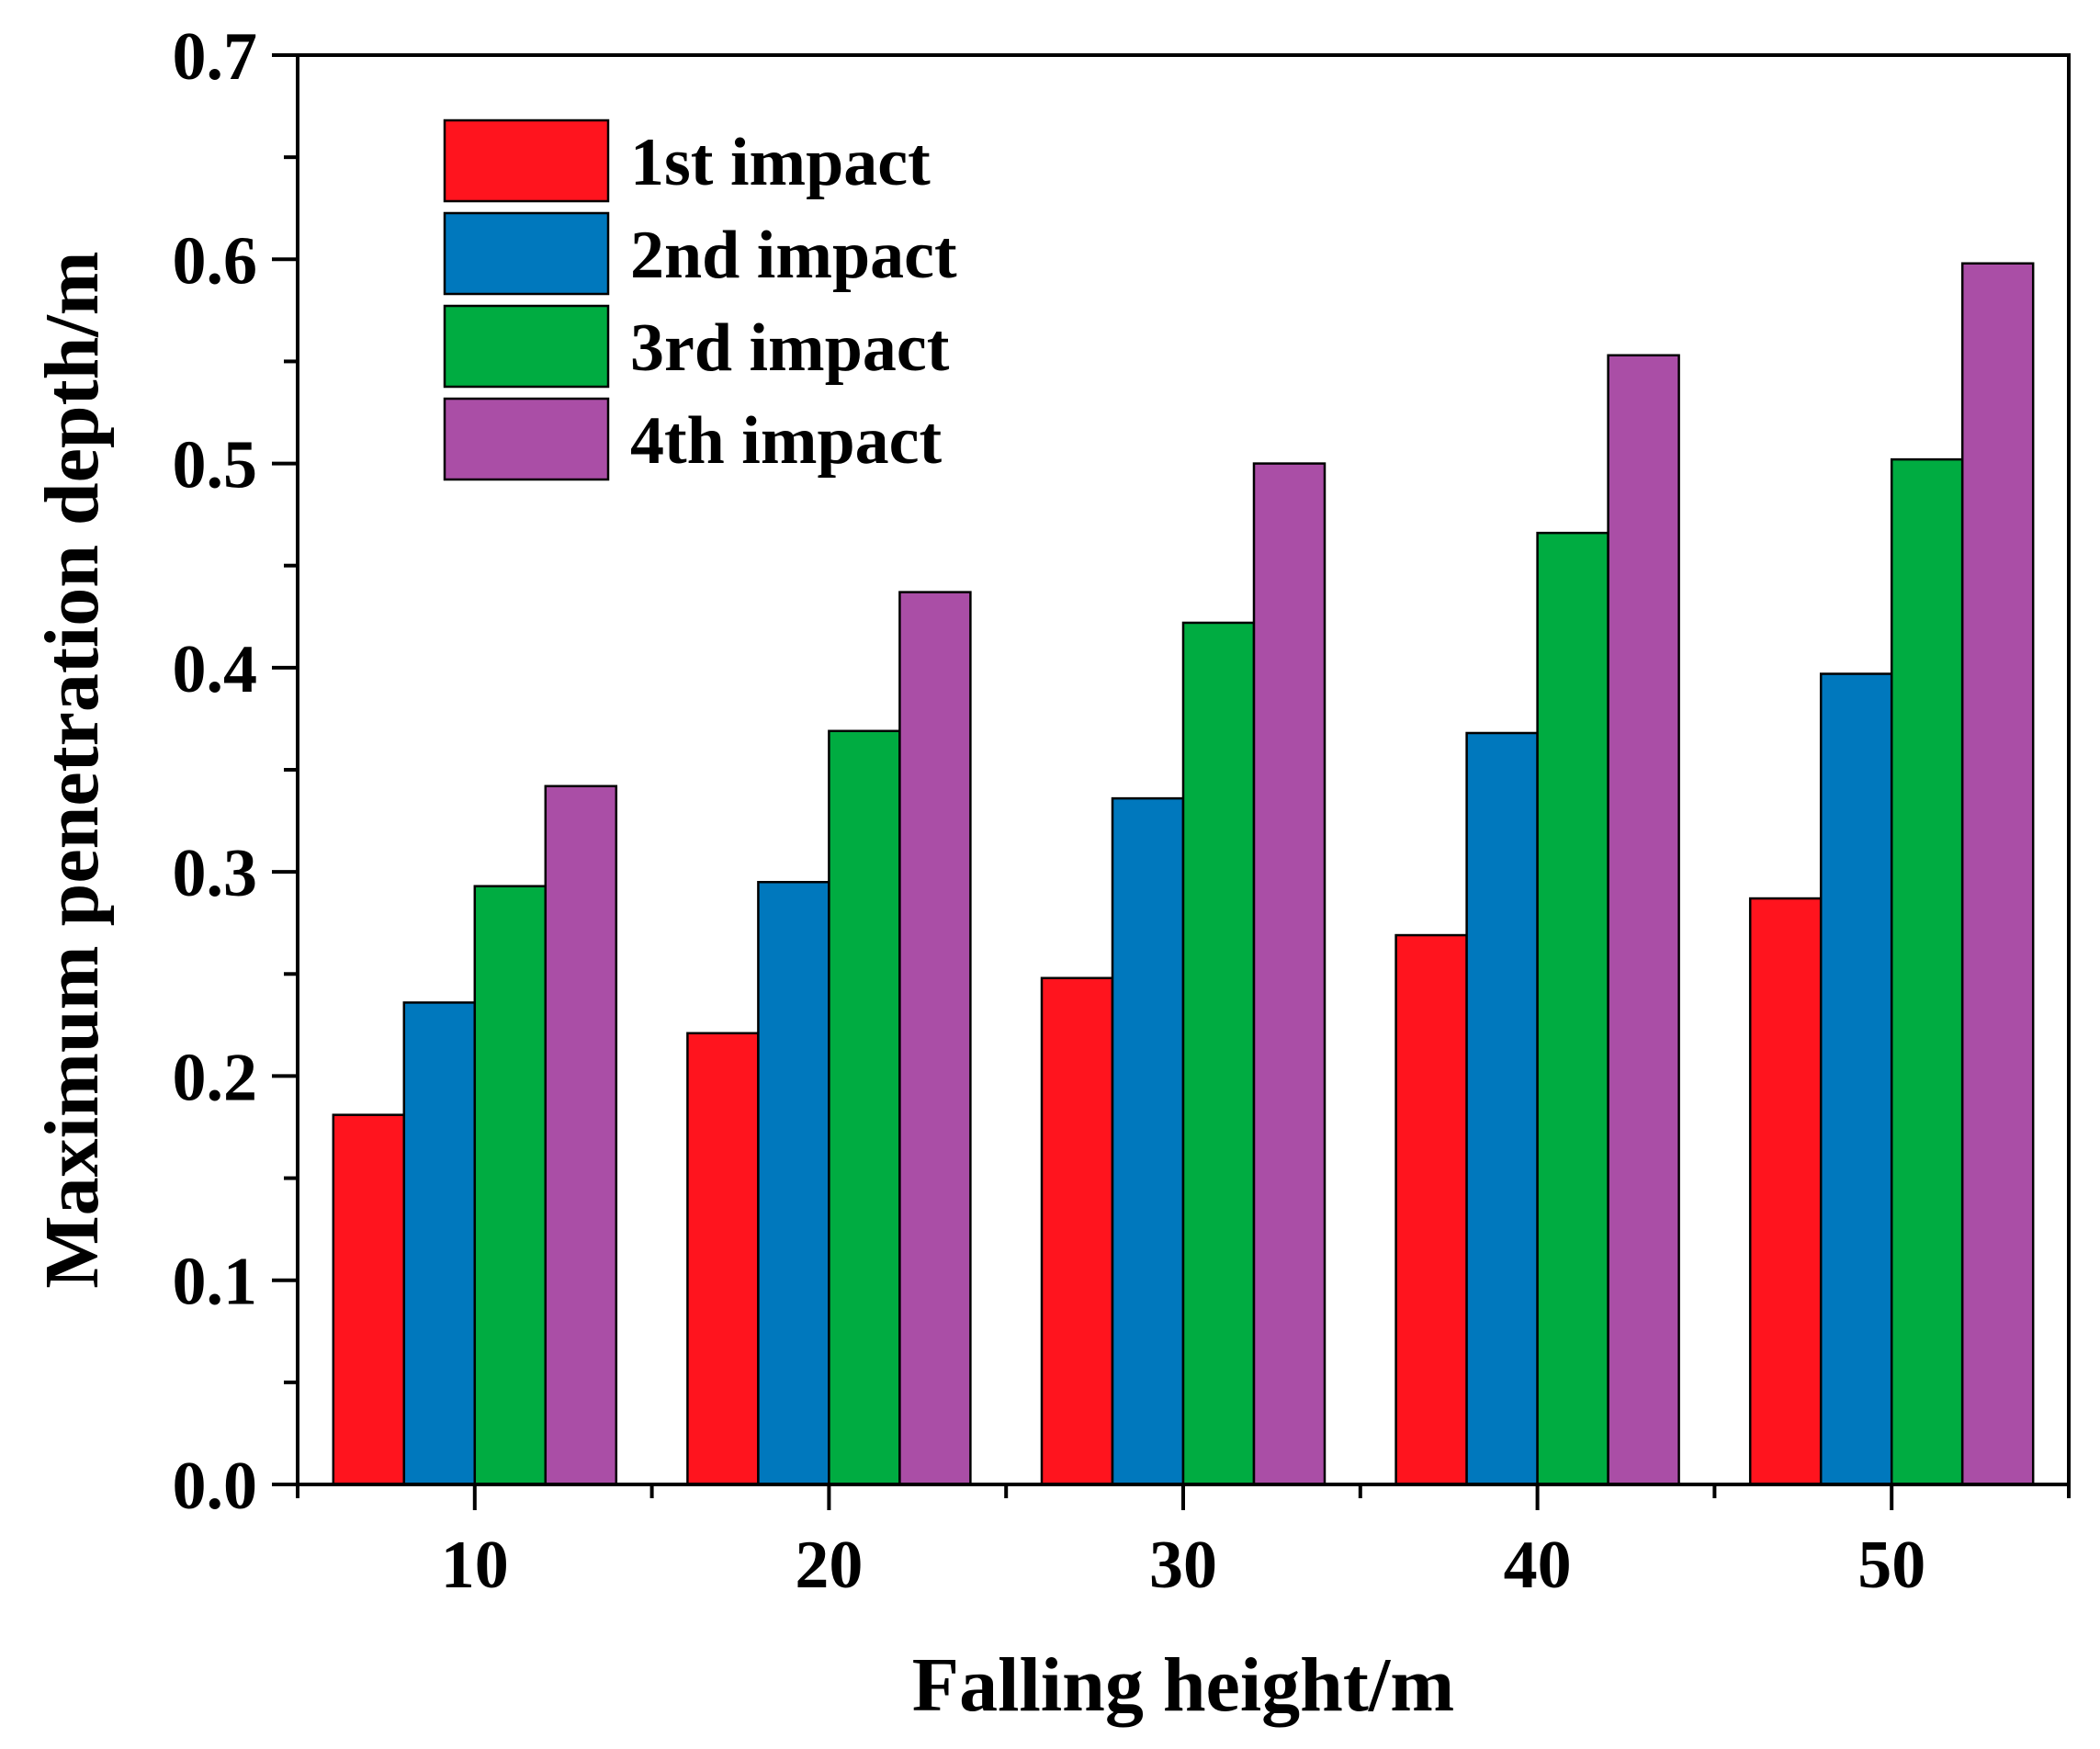 Image resolution: width=2100 pixels, height=1749 pixels. What do you see at coordinates (215, 1486) in the screenshot?
I see `y-tick-label: 0.0` at bounding box center [215, 1486].